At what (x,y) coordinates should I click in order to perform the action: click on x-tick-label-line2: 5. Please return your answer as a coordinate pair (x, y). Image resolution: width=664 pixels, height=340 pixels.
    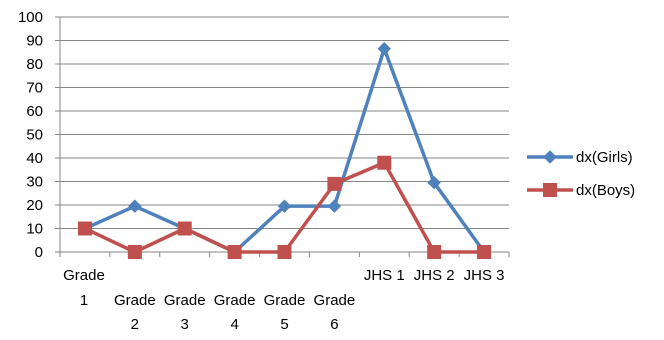
    Looking at the image, I should click on (284, 324).